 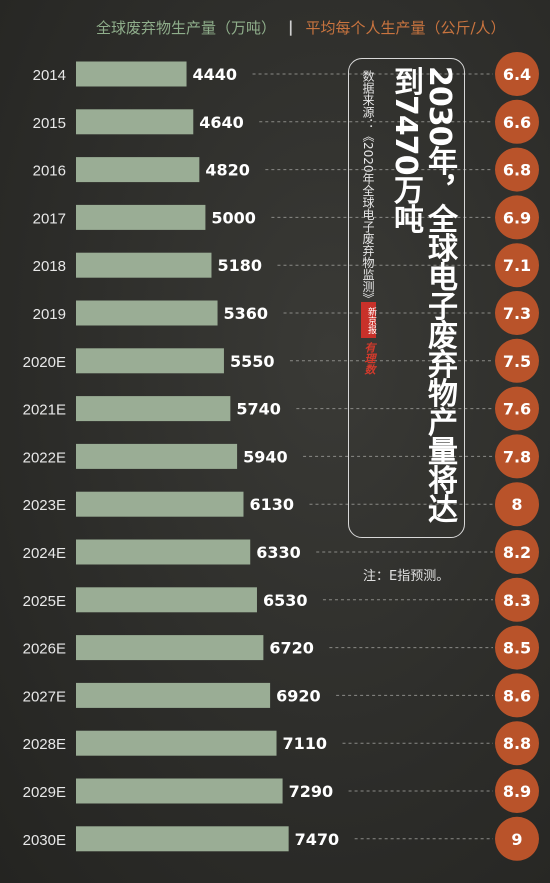 What do you see at coordinates (49, 266) in the screenshot?
I see `year-label-4: 2018` at bounding box center [49, 266].